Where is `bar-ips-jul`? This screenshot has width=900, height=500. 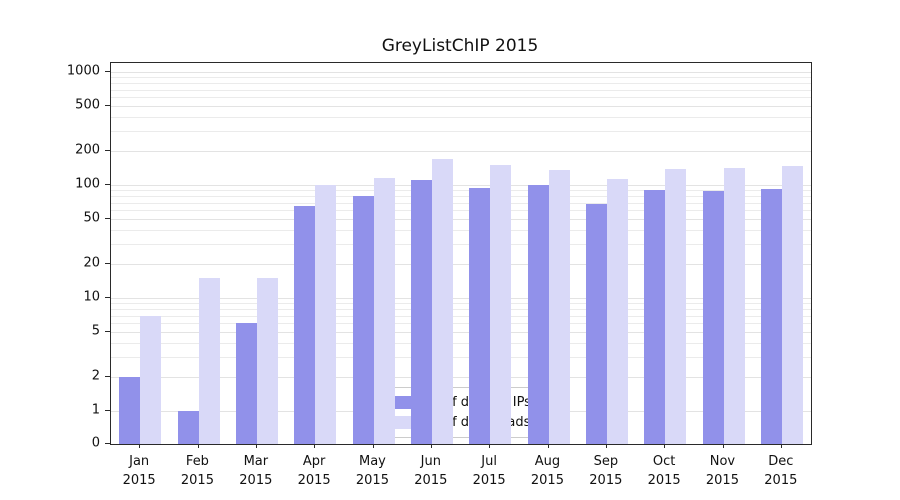
bar-ips-jul is located at coordinates (480, 315).